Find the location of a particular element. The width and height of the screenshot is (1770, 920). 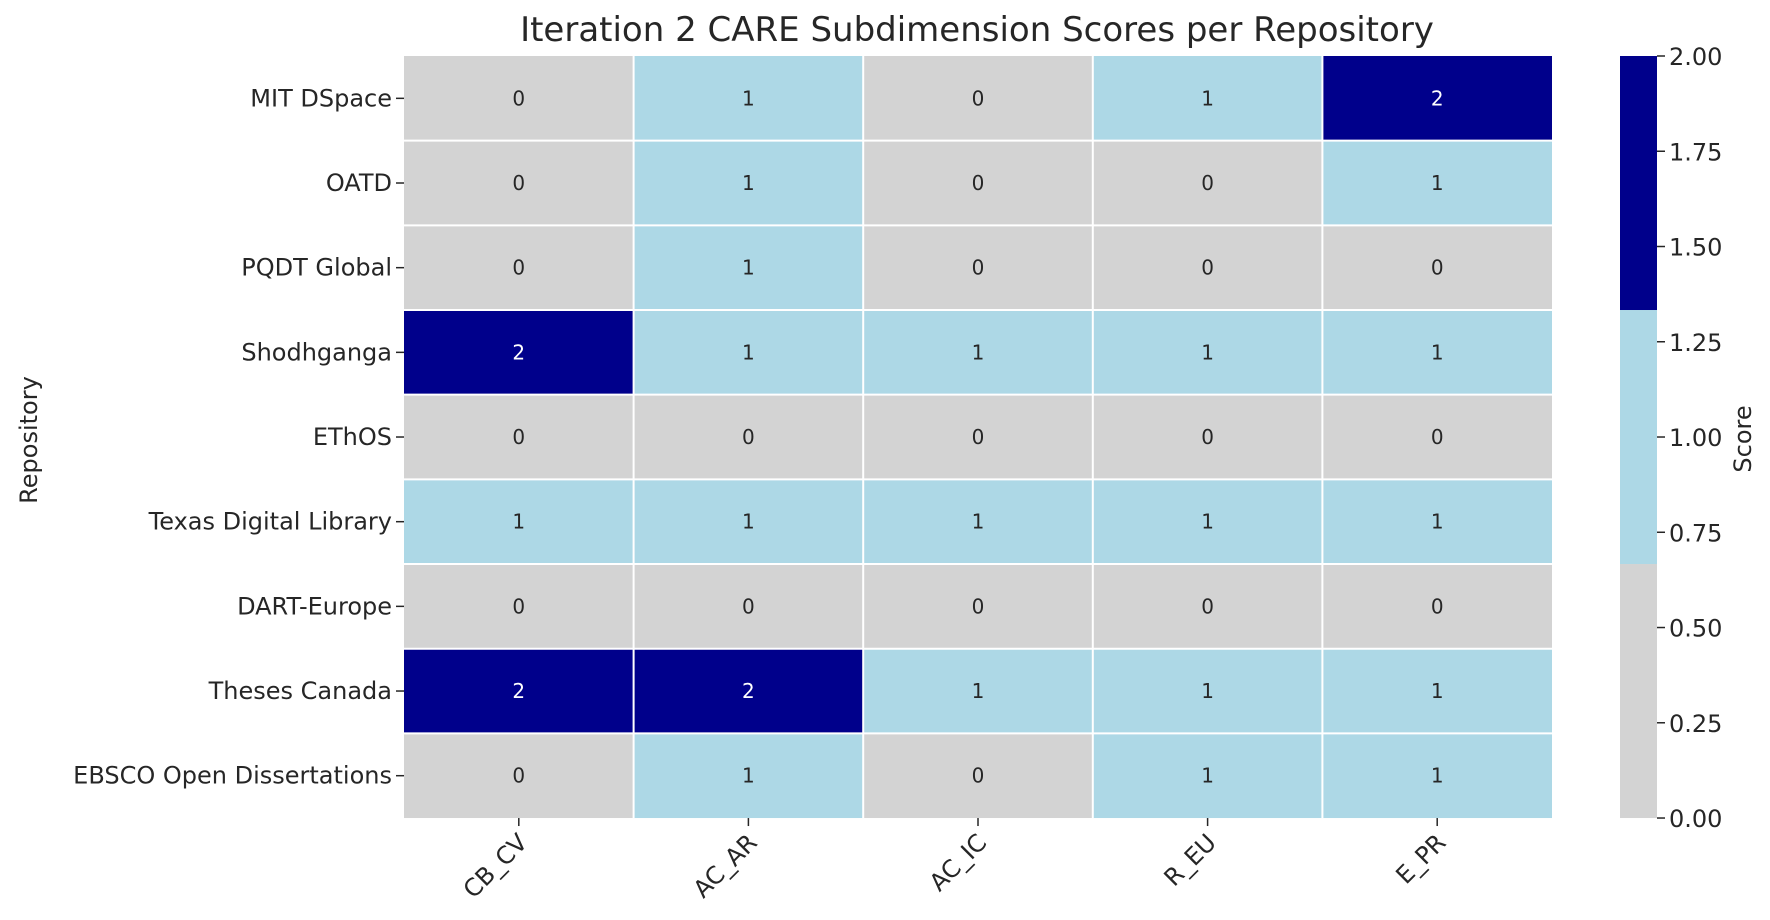

cell-pqdt-global-e-pr is located at coordinates (1437, 268).